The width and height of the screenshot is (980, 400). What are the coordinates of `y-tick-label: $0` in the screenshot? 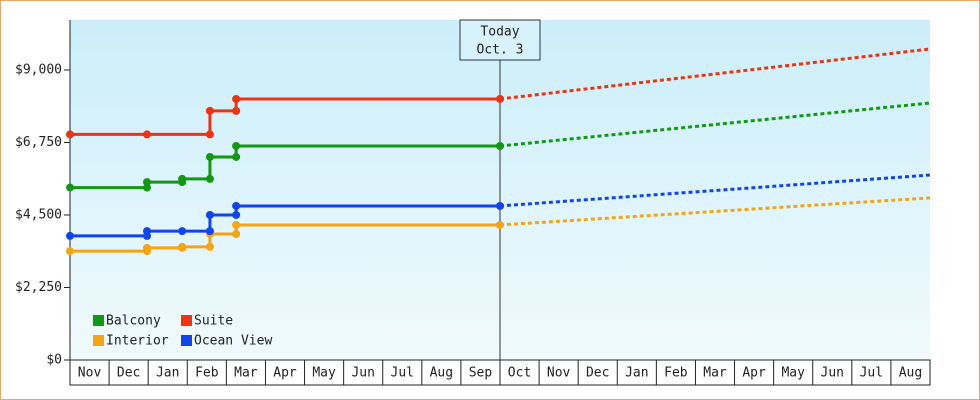 It's located at (54, 360).